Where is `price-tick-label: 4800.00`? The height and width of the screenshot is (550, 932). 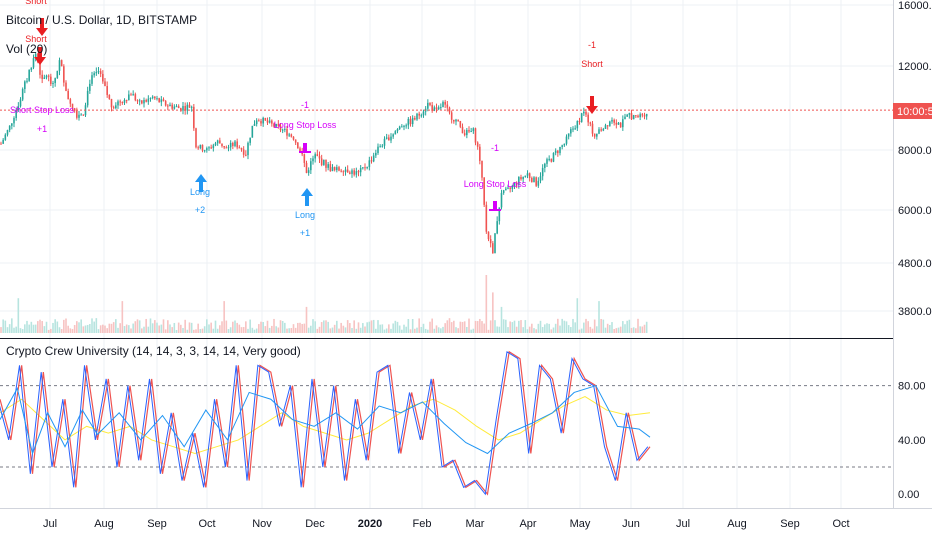
price-tick-label: 4800.00 is located at coordinates (915, 264).